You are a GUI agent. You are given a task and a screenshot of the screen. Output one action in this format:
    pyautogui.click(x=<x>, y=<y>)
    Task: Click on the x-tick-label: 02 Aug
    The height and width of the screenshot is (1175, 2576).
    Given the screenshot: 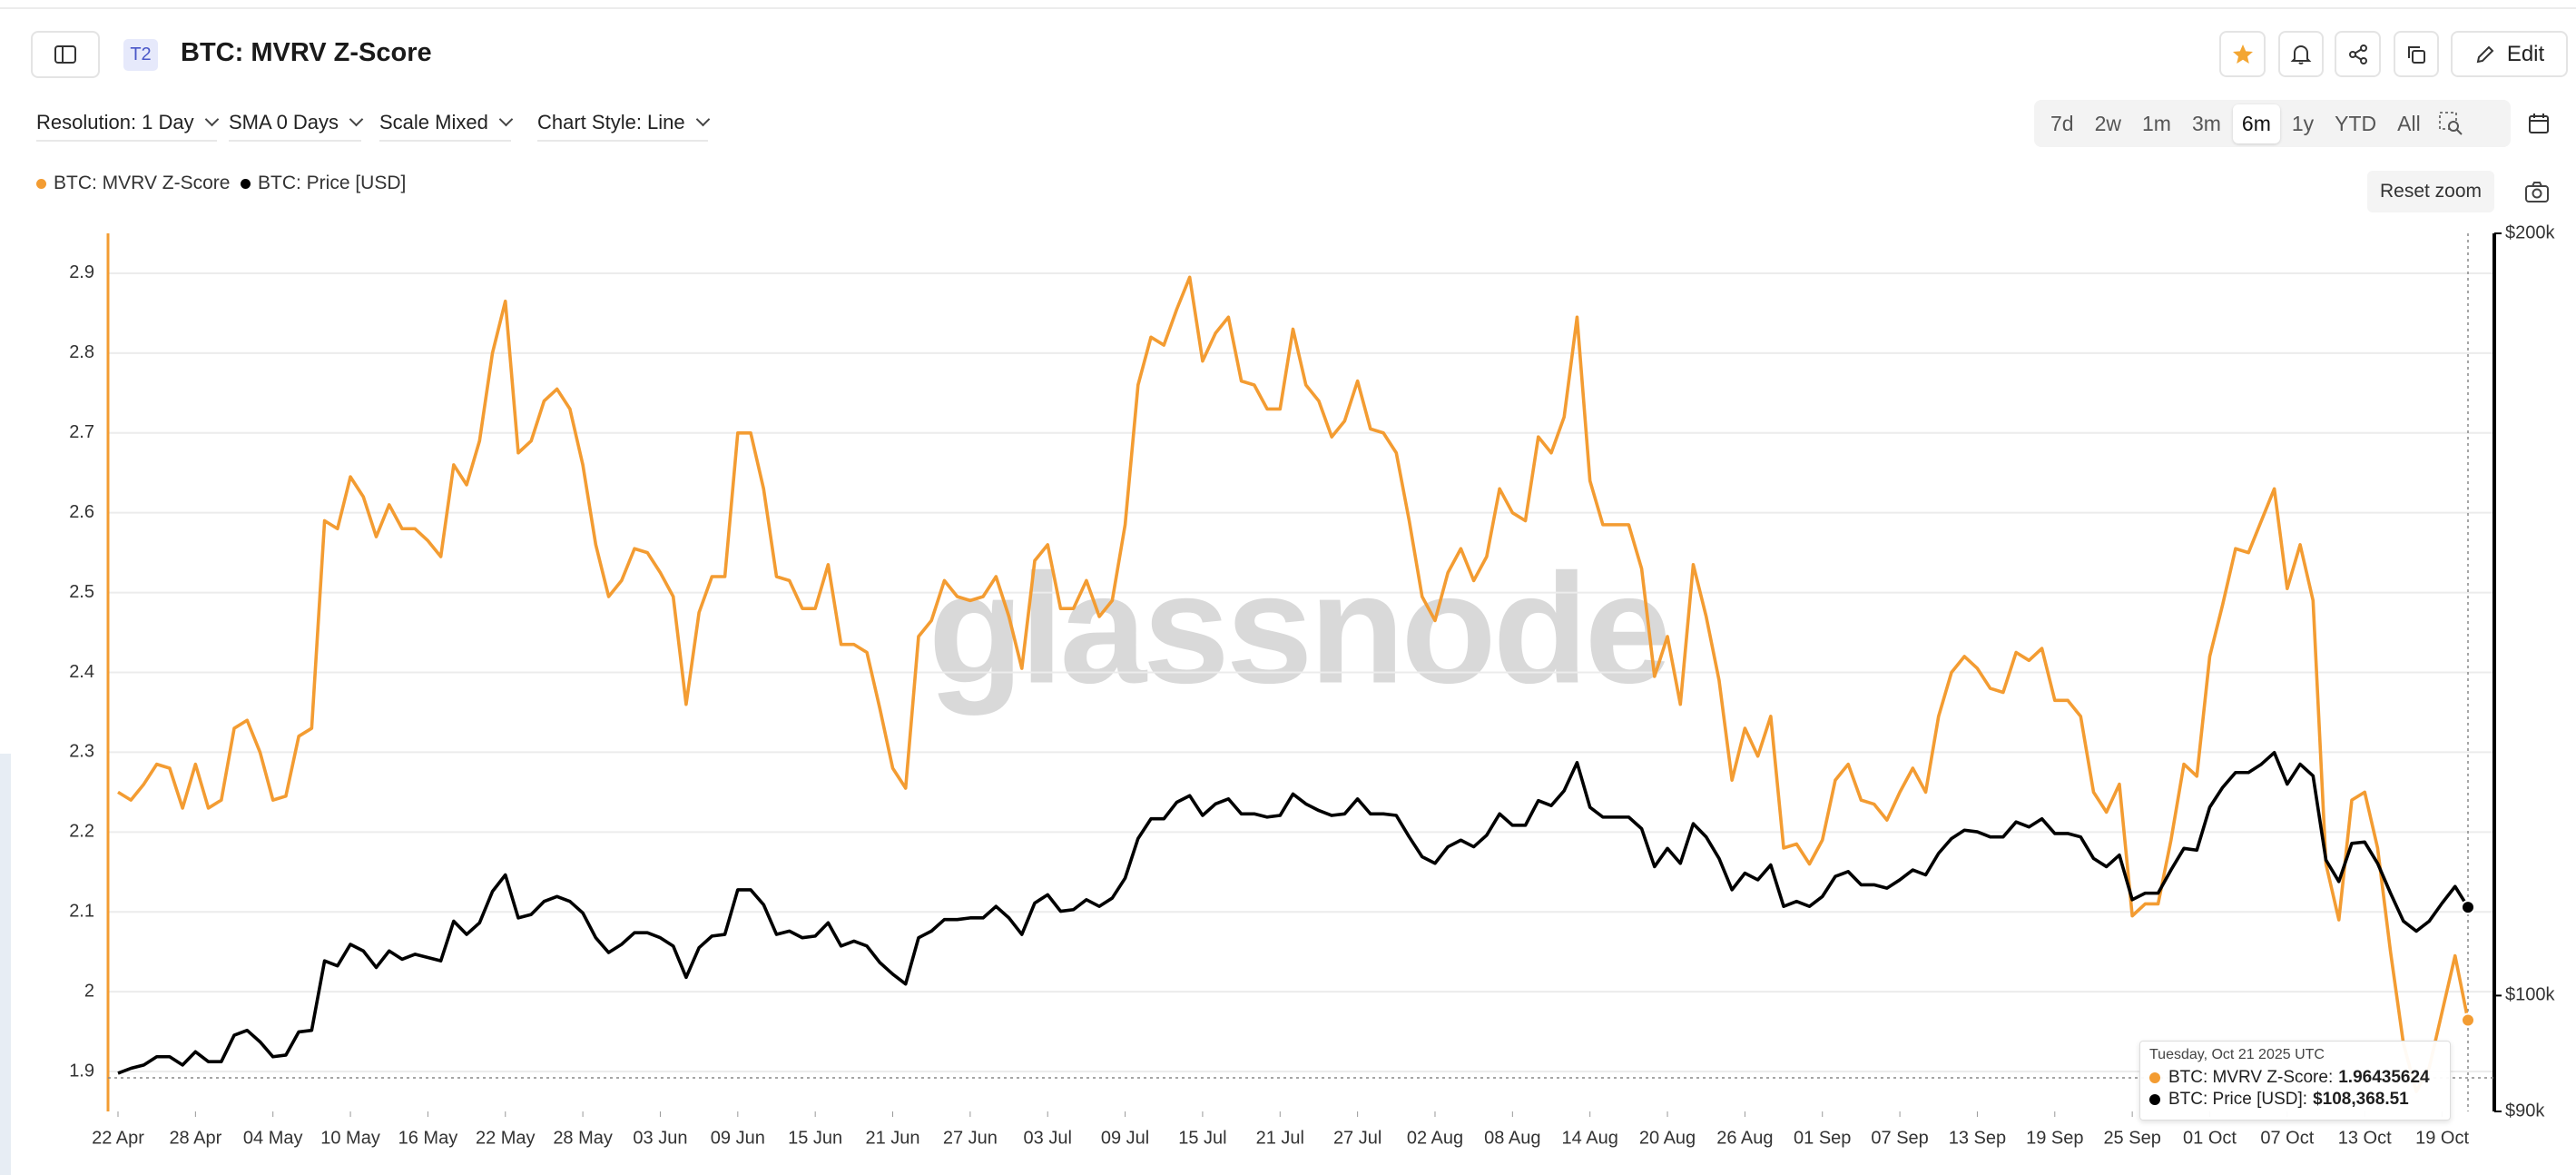 What is the action you would take?
    pyautogui.click(x=1435, y=1138)
    